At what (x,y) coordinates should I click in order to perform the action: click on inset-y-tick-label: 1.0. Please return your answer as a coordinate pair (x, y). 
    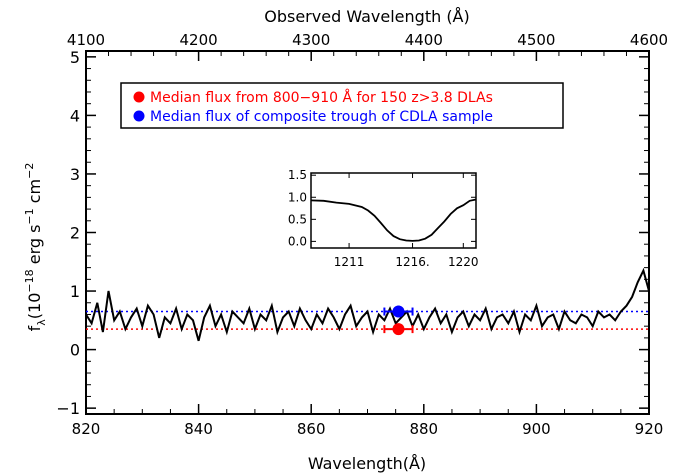
    Looking at the image, I should click on (297, 197).